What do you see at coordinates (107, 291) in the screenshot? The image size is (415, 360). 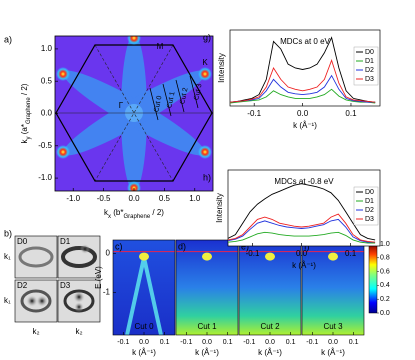 I see `y-tick-label: -1` at bounding box center [107, 291].